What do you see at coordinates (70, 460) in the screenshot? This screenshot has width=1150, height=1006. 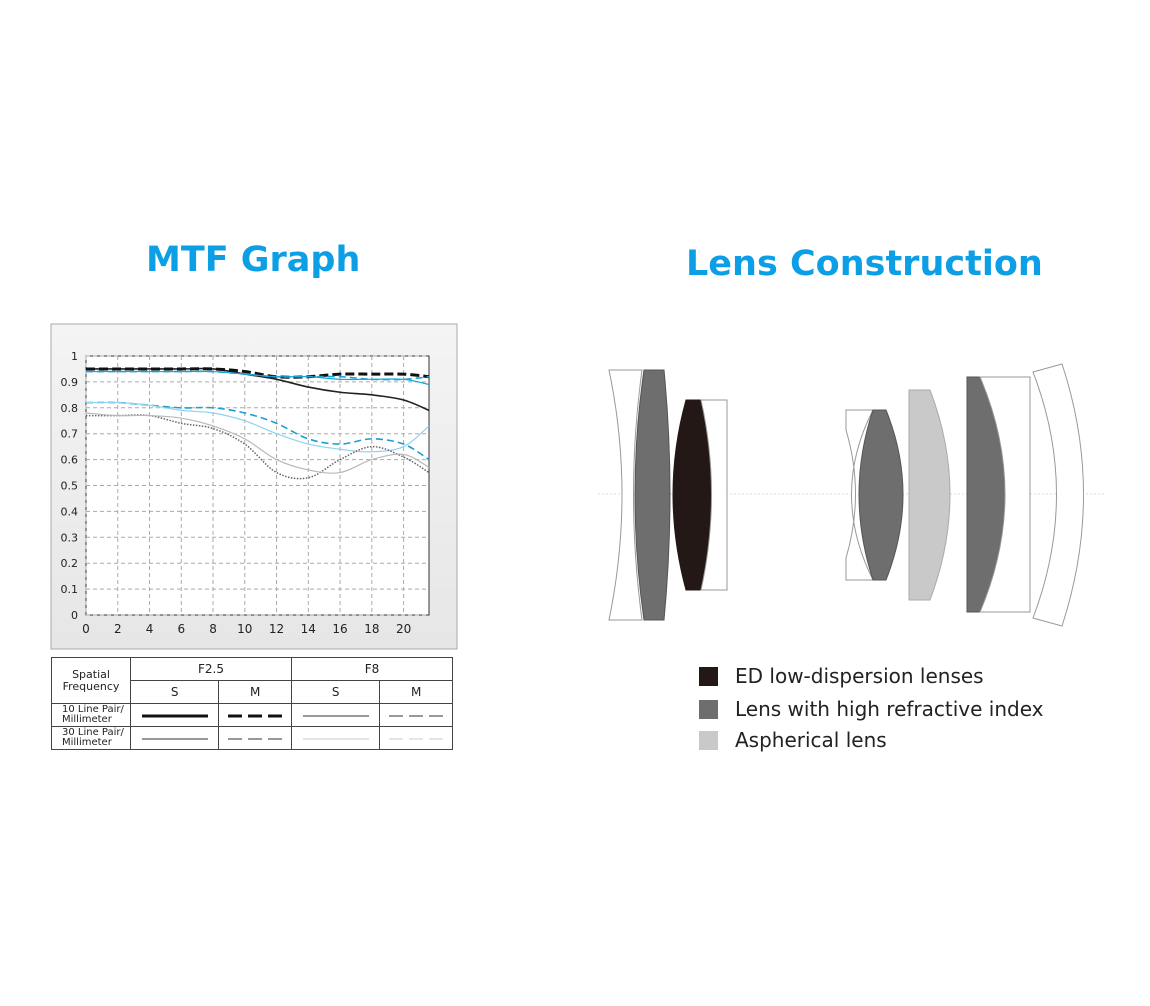 I see `y-tick-label: 0.6` at bounding box center [70, 460].